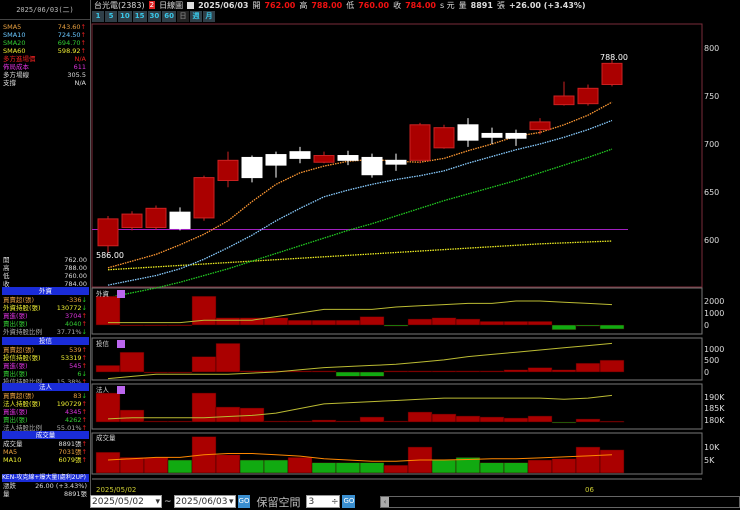 The height and width of the screenshot is (510, 740). I want to click on row-label: 買賣超(張), so click(19, 350).